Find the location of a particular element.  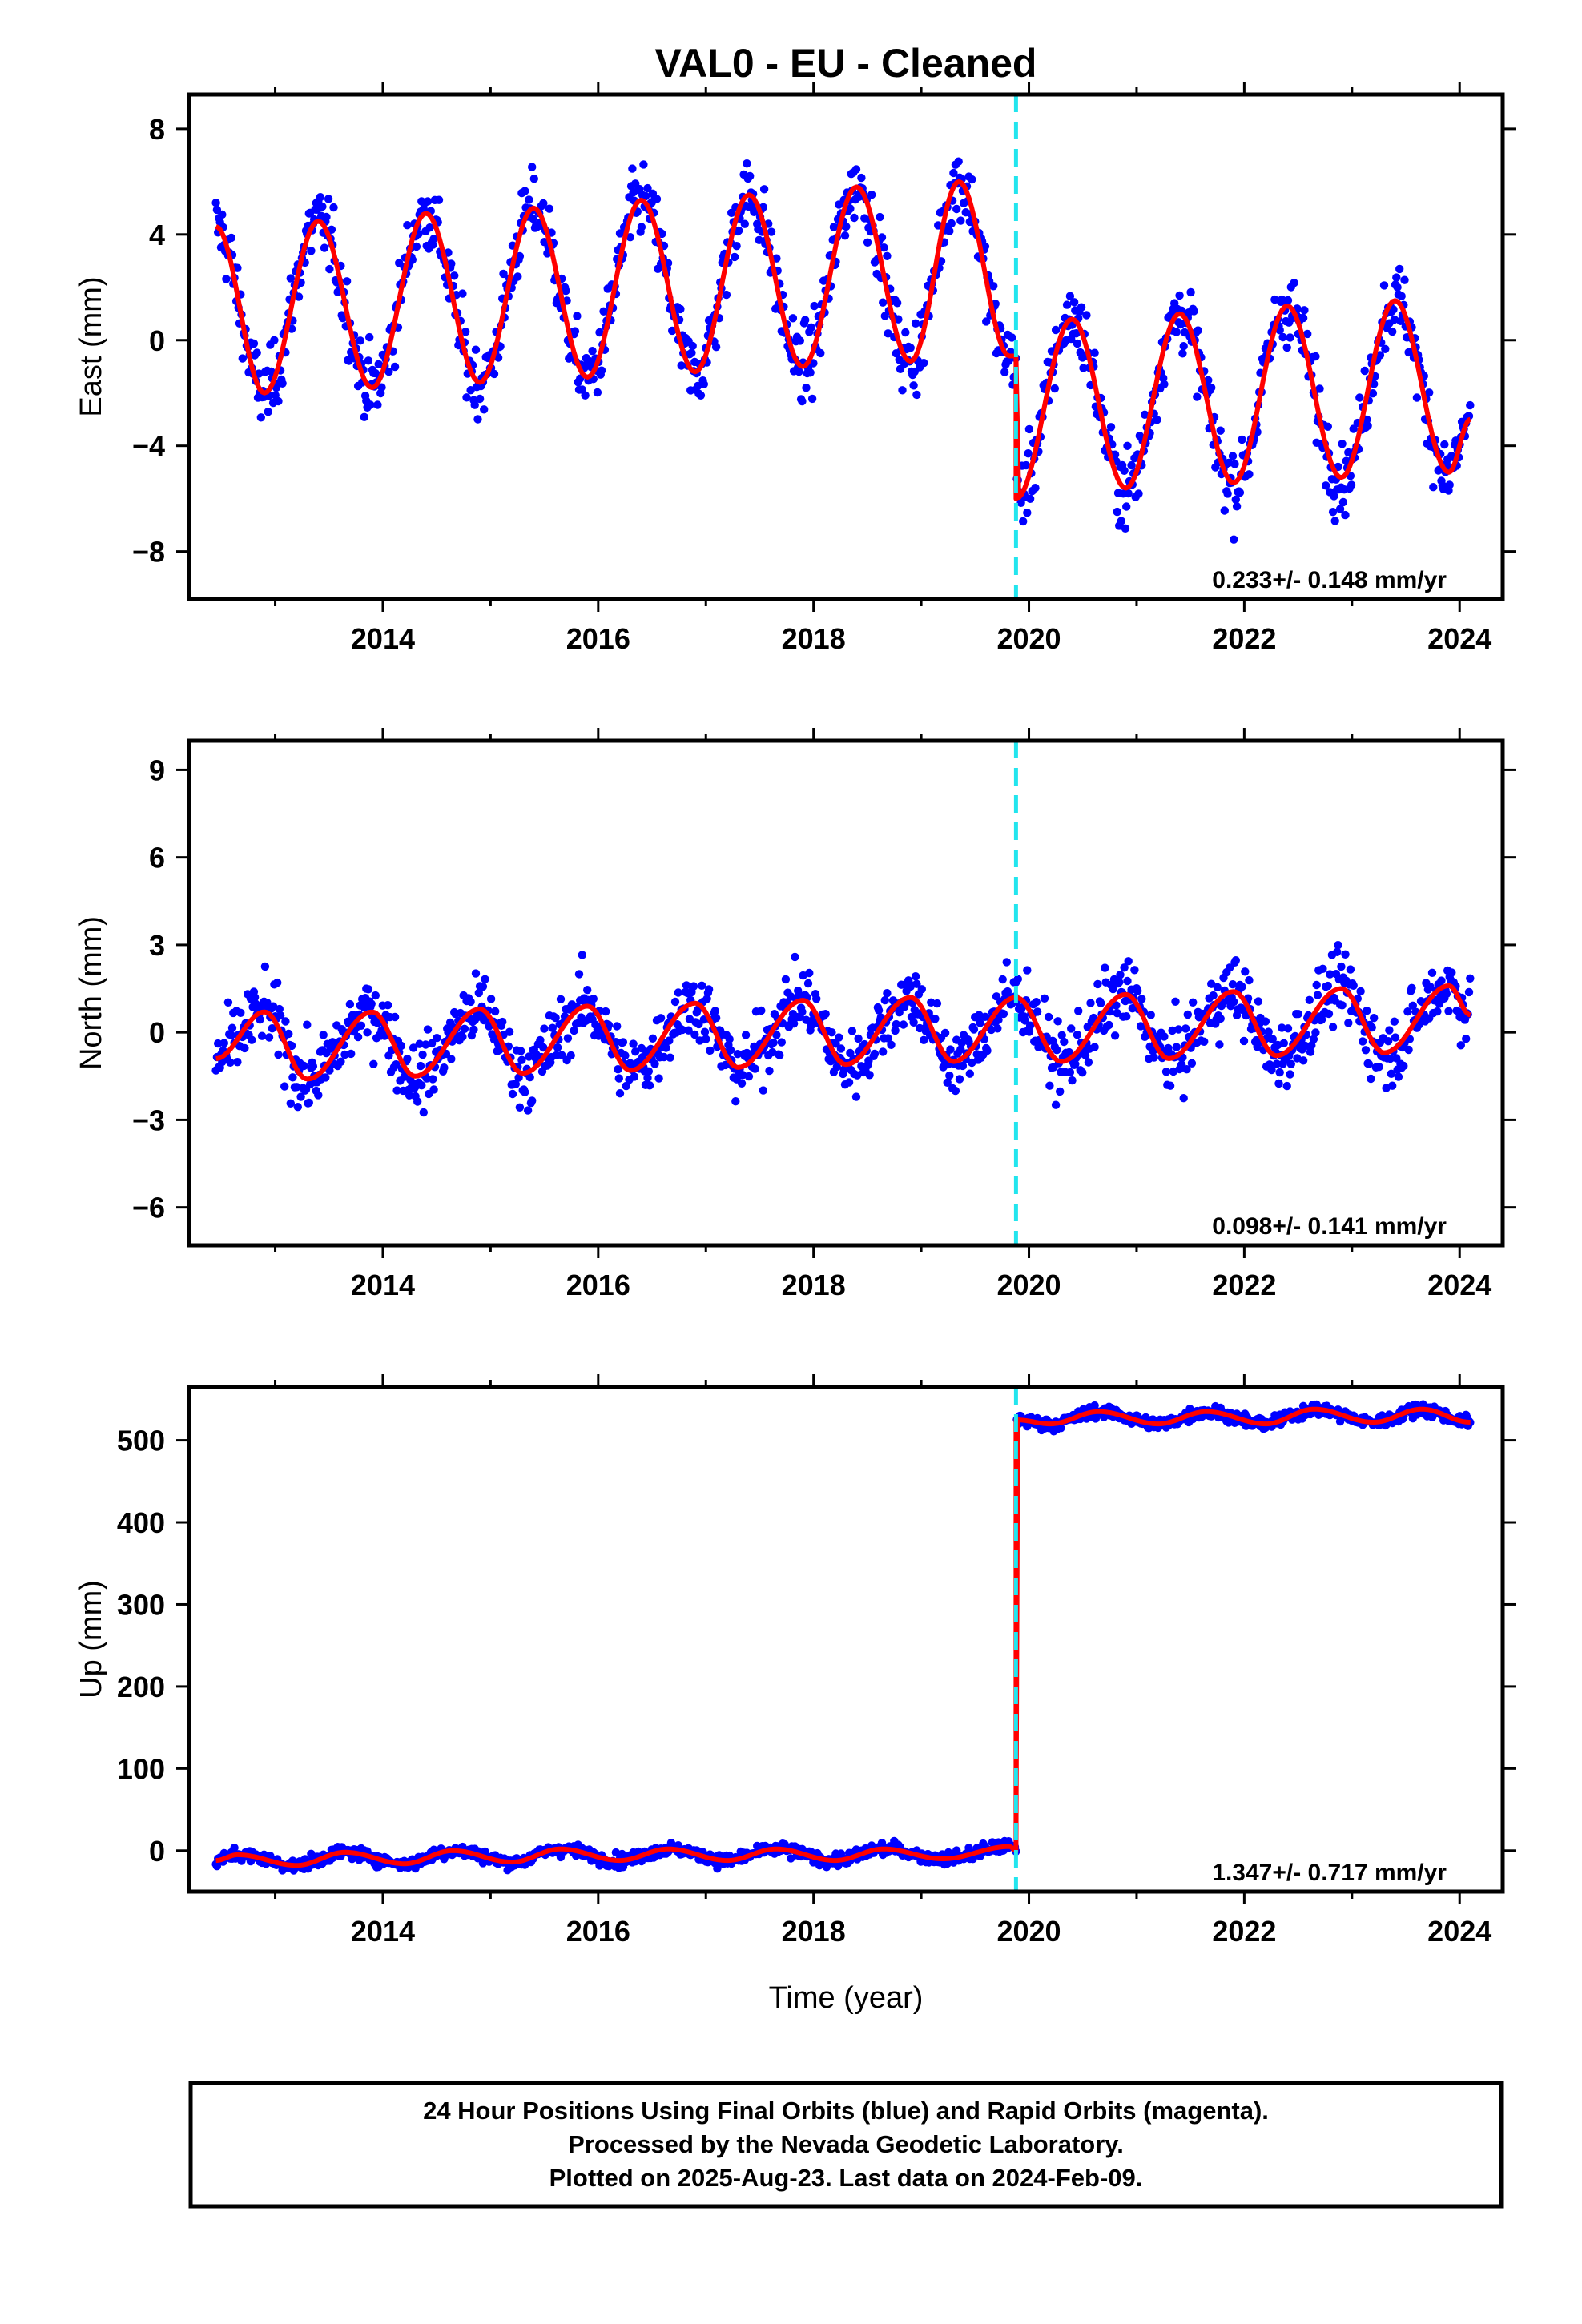

y-tick-label: 0 is located at coordinates (157, 1032).